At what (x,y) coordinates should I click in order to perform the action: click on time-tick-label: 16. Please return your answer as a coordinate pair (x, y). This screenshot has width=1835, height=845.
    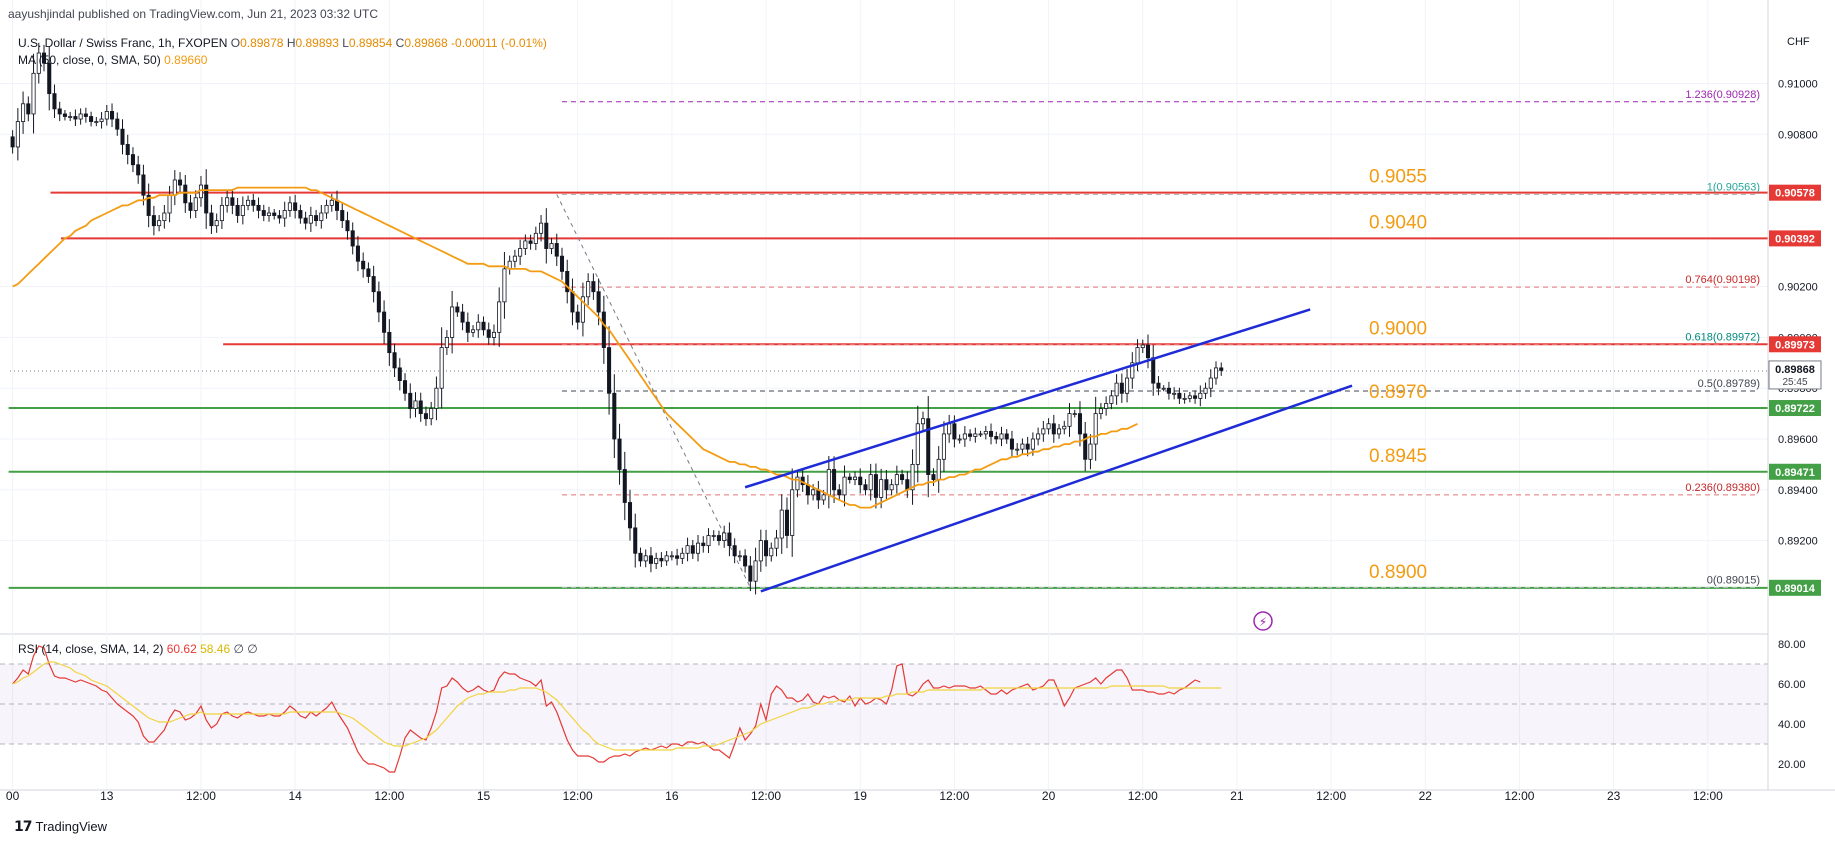
    Looking at the image, I should click on (672, 796).